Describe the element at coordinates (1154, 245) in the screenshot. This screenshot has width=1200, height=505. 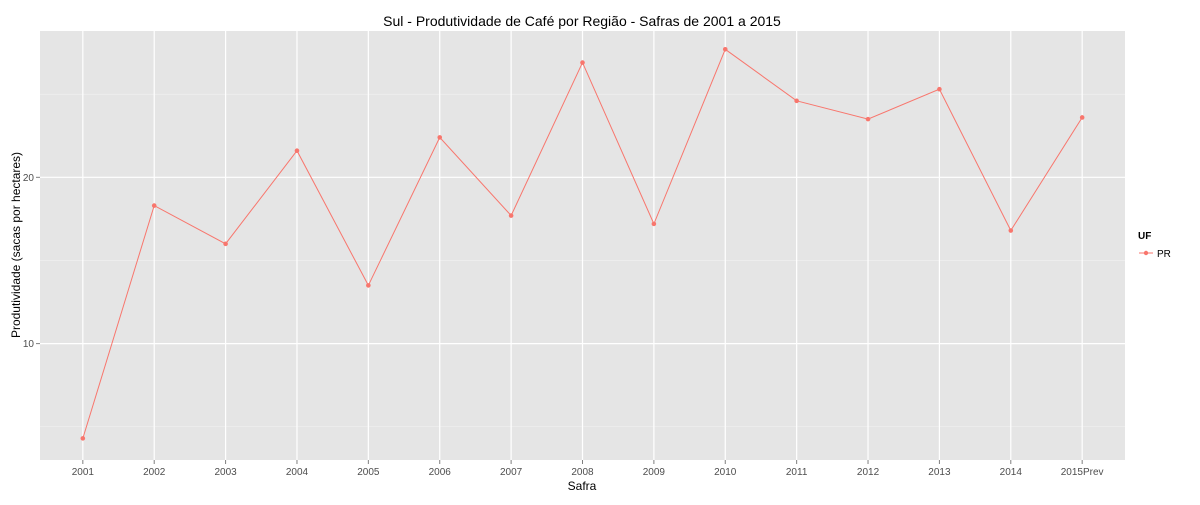
I see `legend: UF PR` at that location.